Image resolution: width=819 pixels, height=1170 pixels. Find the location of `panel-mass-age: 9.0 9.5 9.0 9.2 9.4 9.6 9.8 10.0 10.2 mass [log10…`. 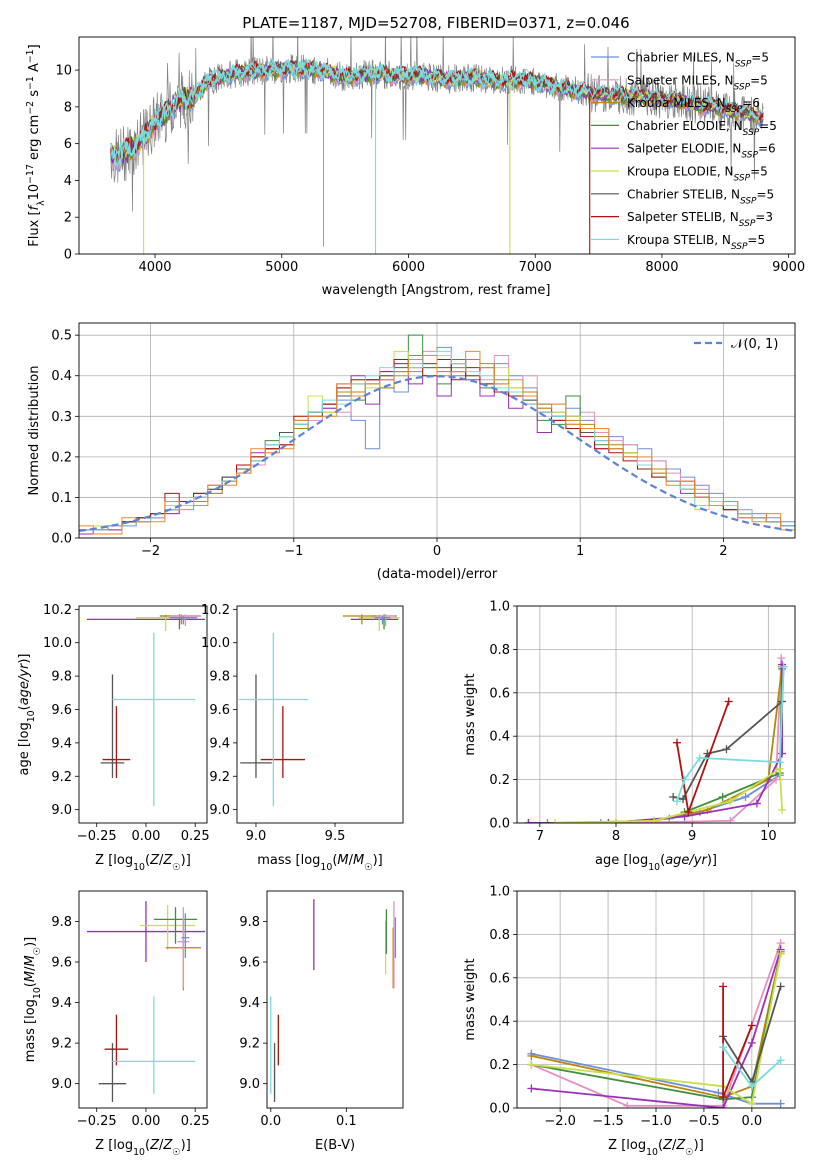

panel-mass-age: 9.0 9.5 9.0 9.2 9.4 9.6 9.8 10.0 10.2 mass [log10… is located at coordinates (302, 738).